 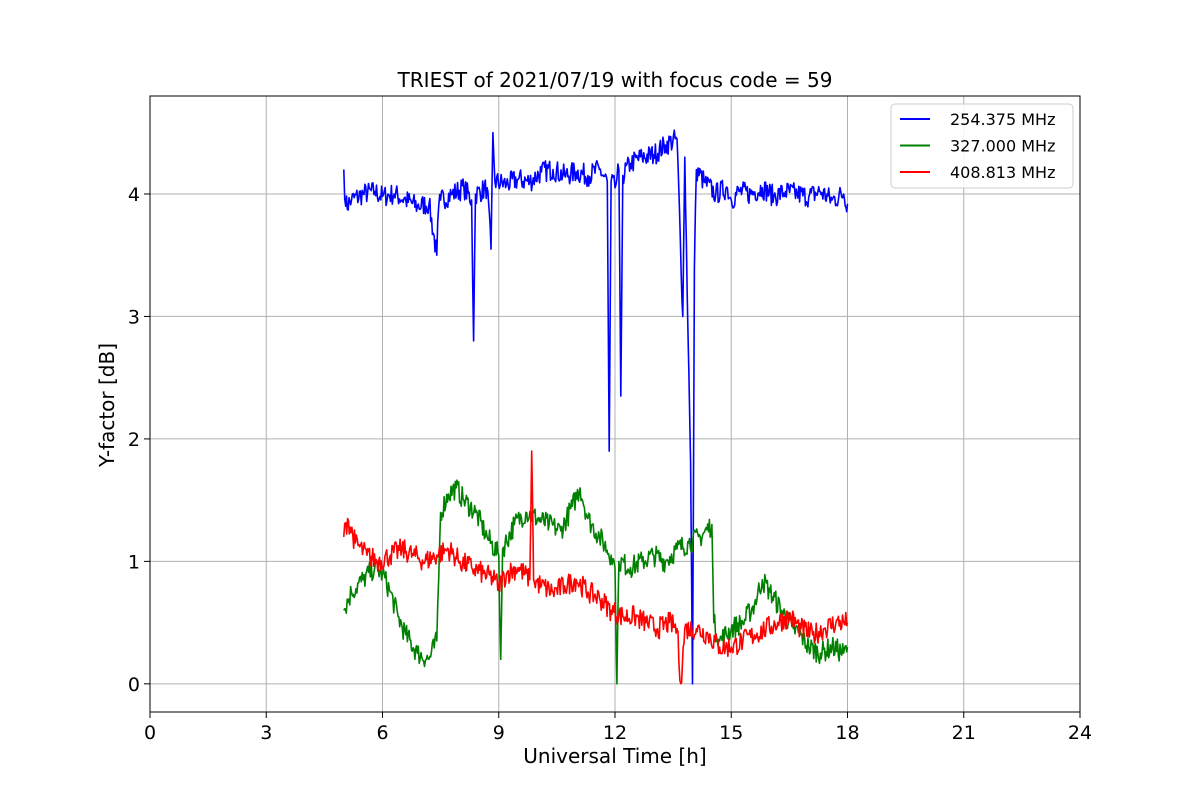 I want to click on x-tick-label: 0, so click(x=150, y=733).